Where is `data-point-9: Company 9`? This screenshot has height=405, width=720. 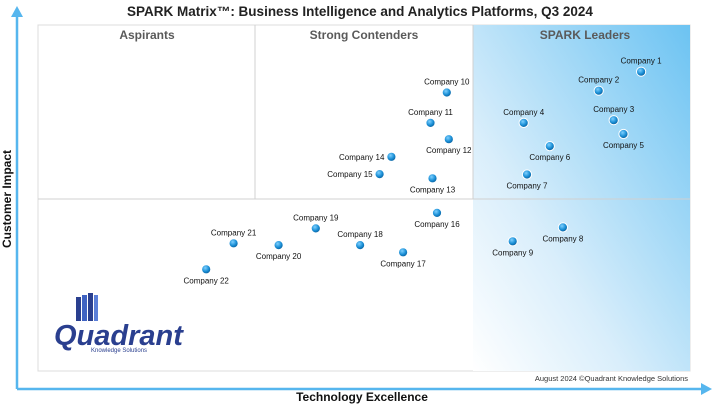 data-point-9: Company 9 is located at coordinates (513, 246).